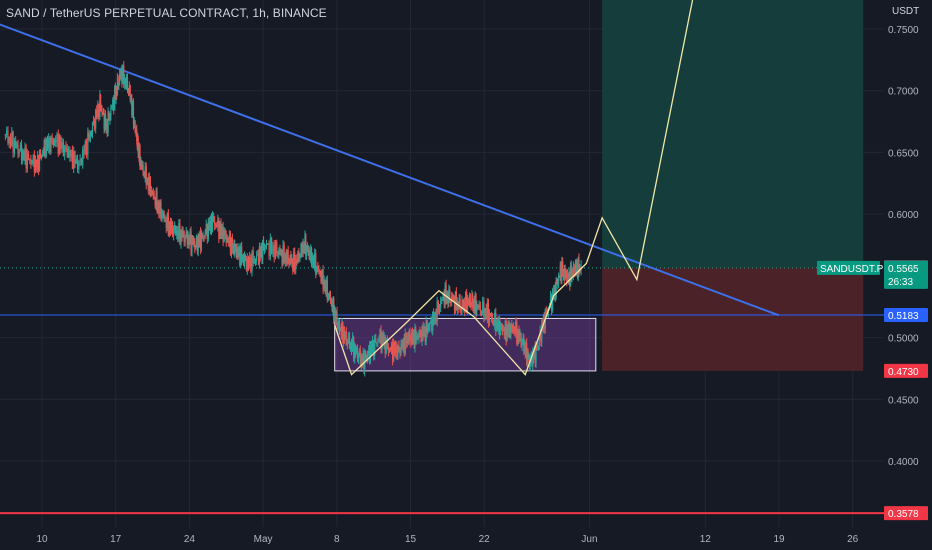 The image size is (932, 550). Describe the element at coordinates (465, 344) in the screenshot. I see `consolidation-range-box` at that location.